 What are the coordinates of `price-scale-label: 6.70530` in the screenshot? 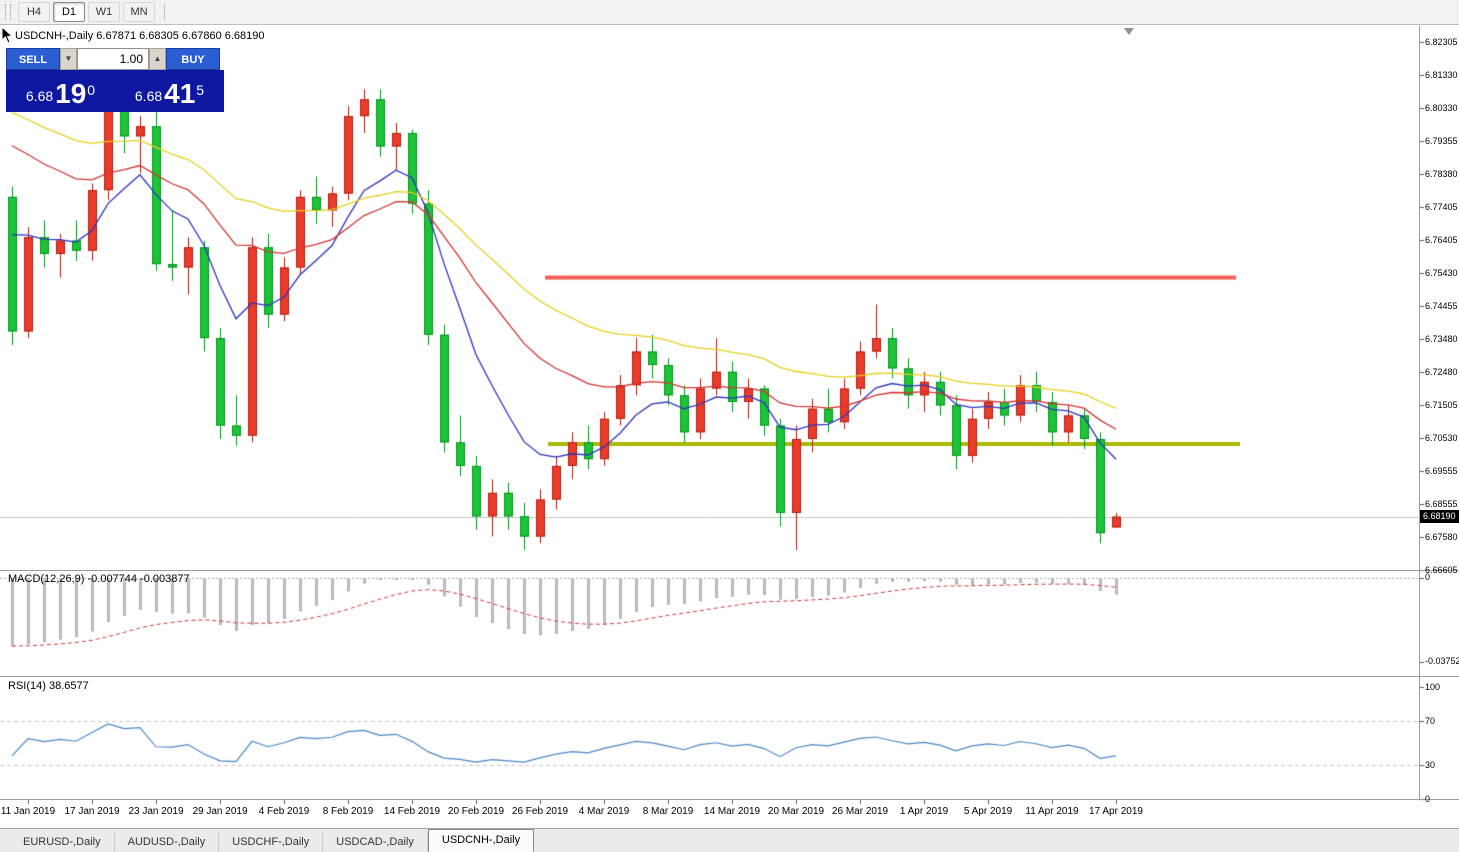 It's located at (1441, 438).